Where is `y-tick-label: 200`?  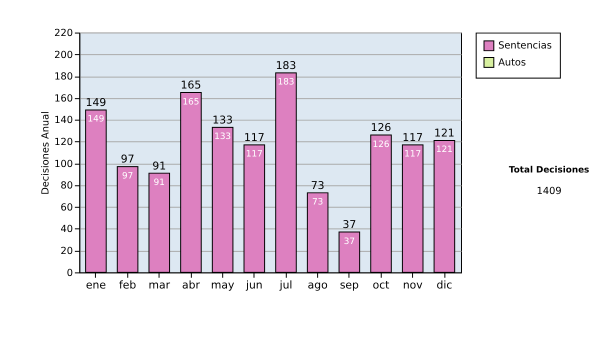
y-tick-label: 200 is located at coordinates (63, 55).